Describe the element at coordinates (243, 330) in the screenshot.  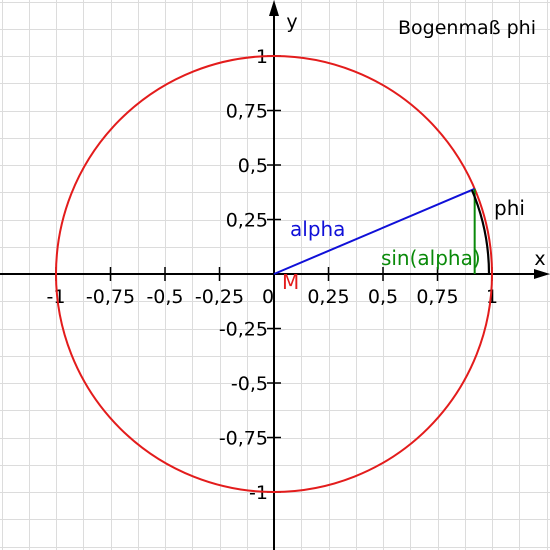
I see `y-tick-label: -0,25` at that location.